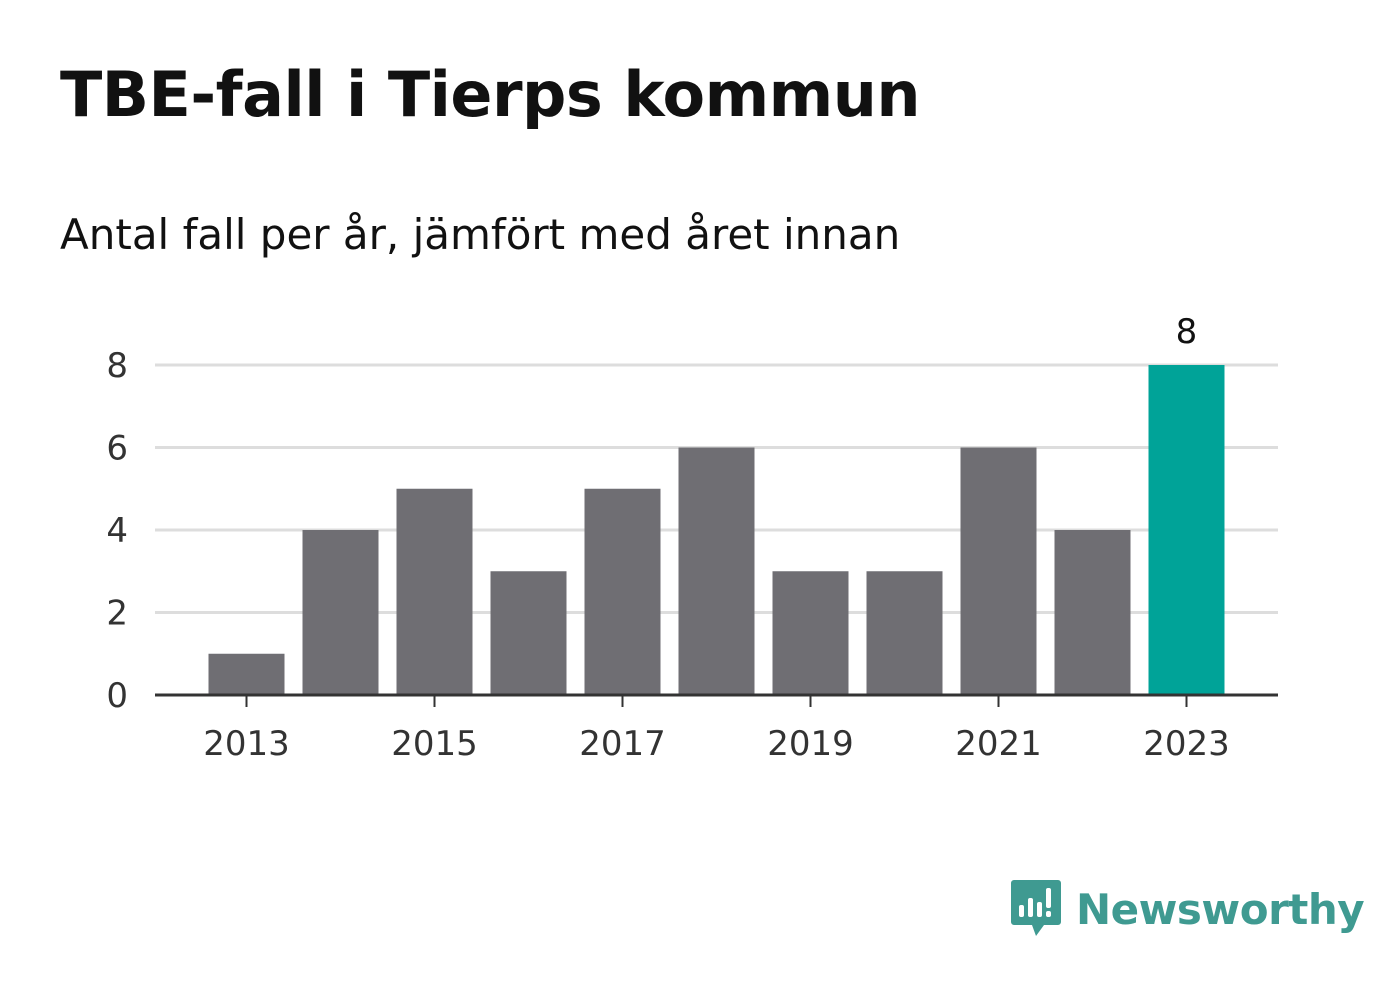 This screenshot has width=1382, height=999. I want to click on newsworthy-logo: Newsworthy, so click(1187, 909).